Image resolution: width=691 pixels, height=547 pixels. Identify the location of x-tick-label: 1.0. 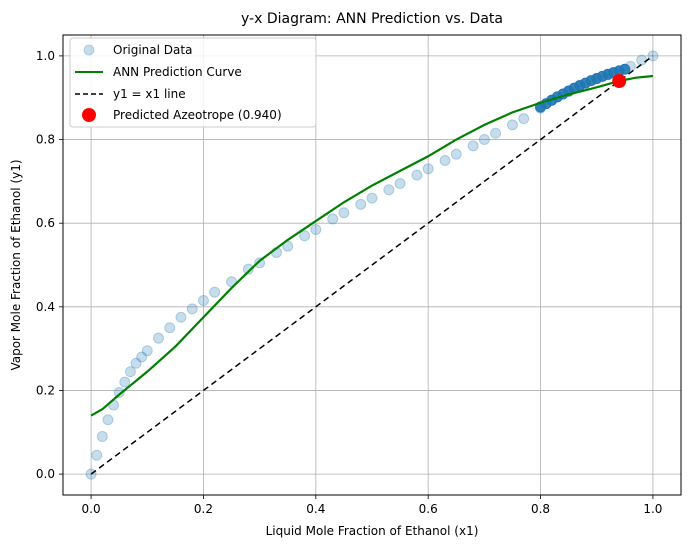
(652, 509).